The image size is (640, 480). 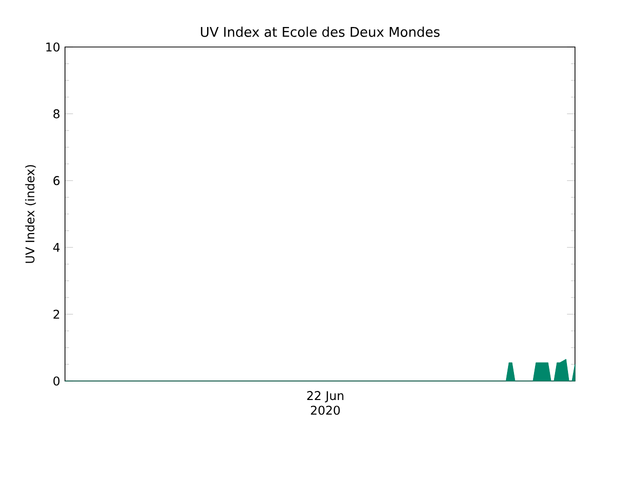 I want to click on chart-title: UV Index at Ecole des Deux Mondes, so click(x=320, y=31).